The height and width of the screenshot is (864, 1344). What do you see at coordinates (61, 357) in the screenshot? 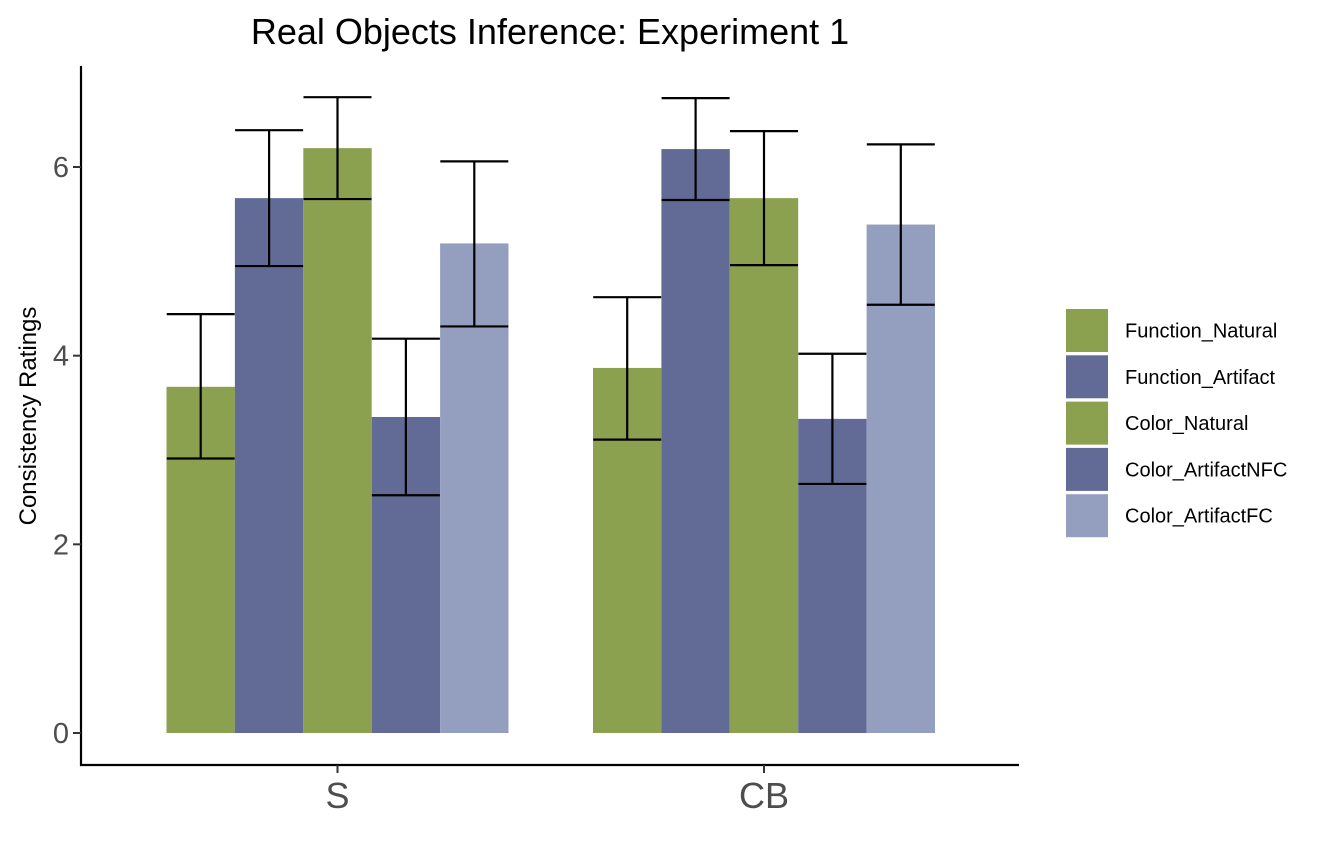
I see `y-tick-label-4: 4` at bounding box center [61, 357].